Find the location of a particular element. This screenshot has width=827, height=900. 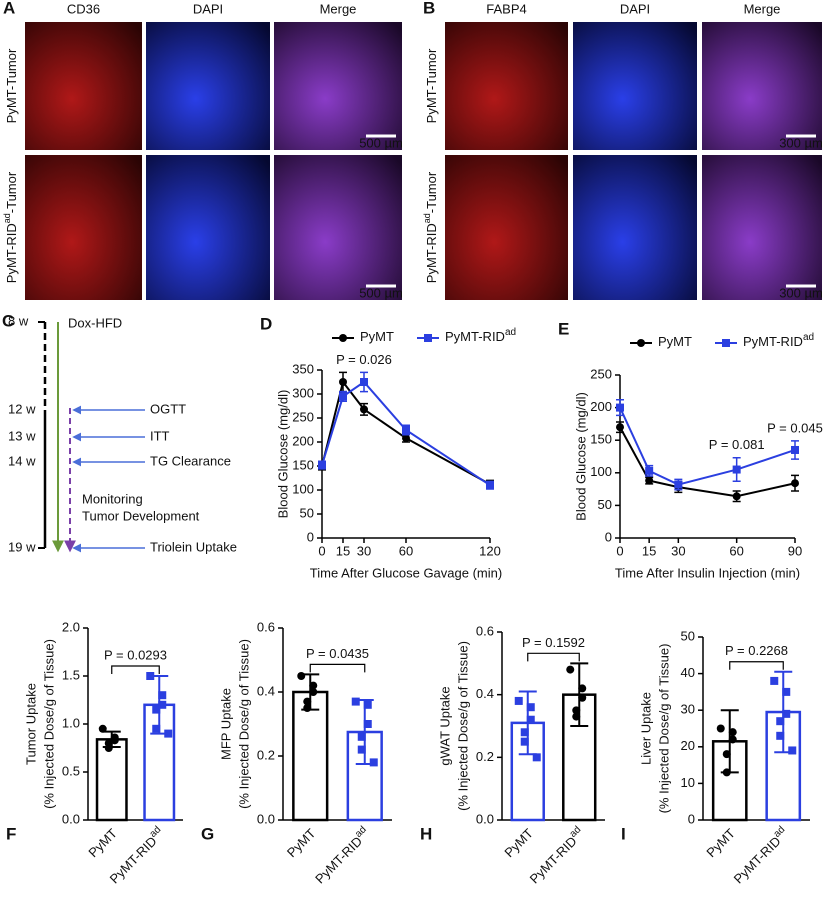

monitor-label: Monitoring is located at coordinates (112, 498).